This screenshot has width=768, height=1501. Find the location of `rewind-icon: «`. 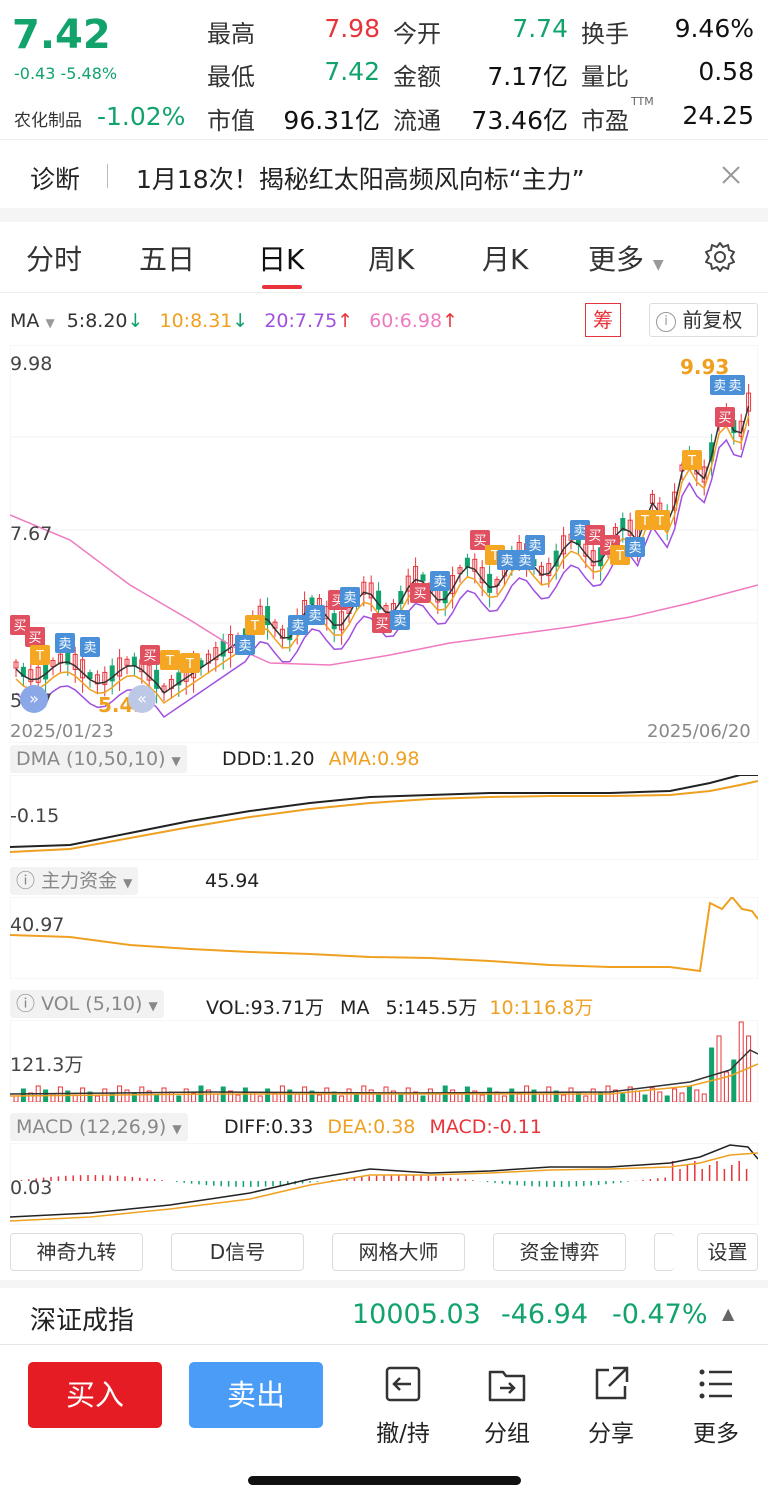

rewind-icon: « is located at coordinates (142, 699).